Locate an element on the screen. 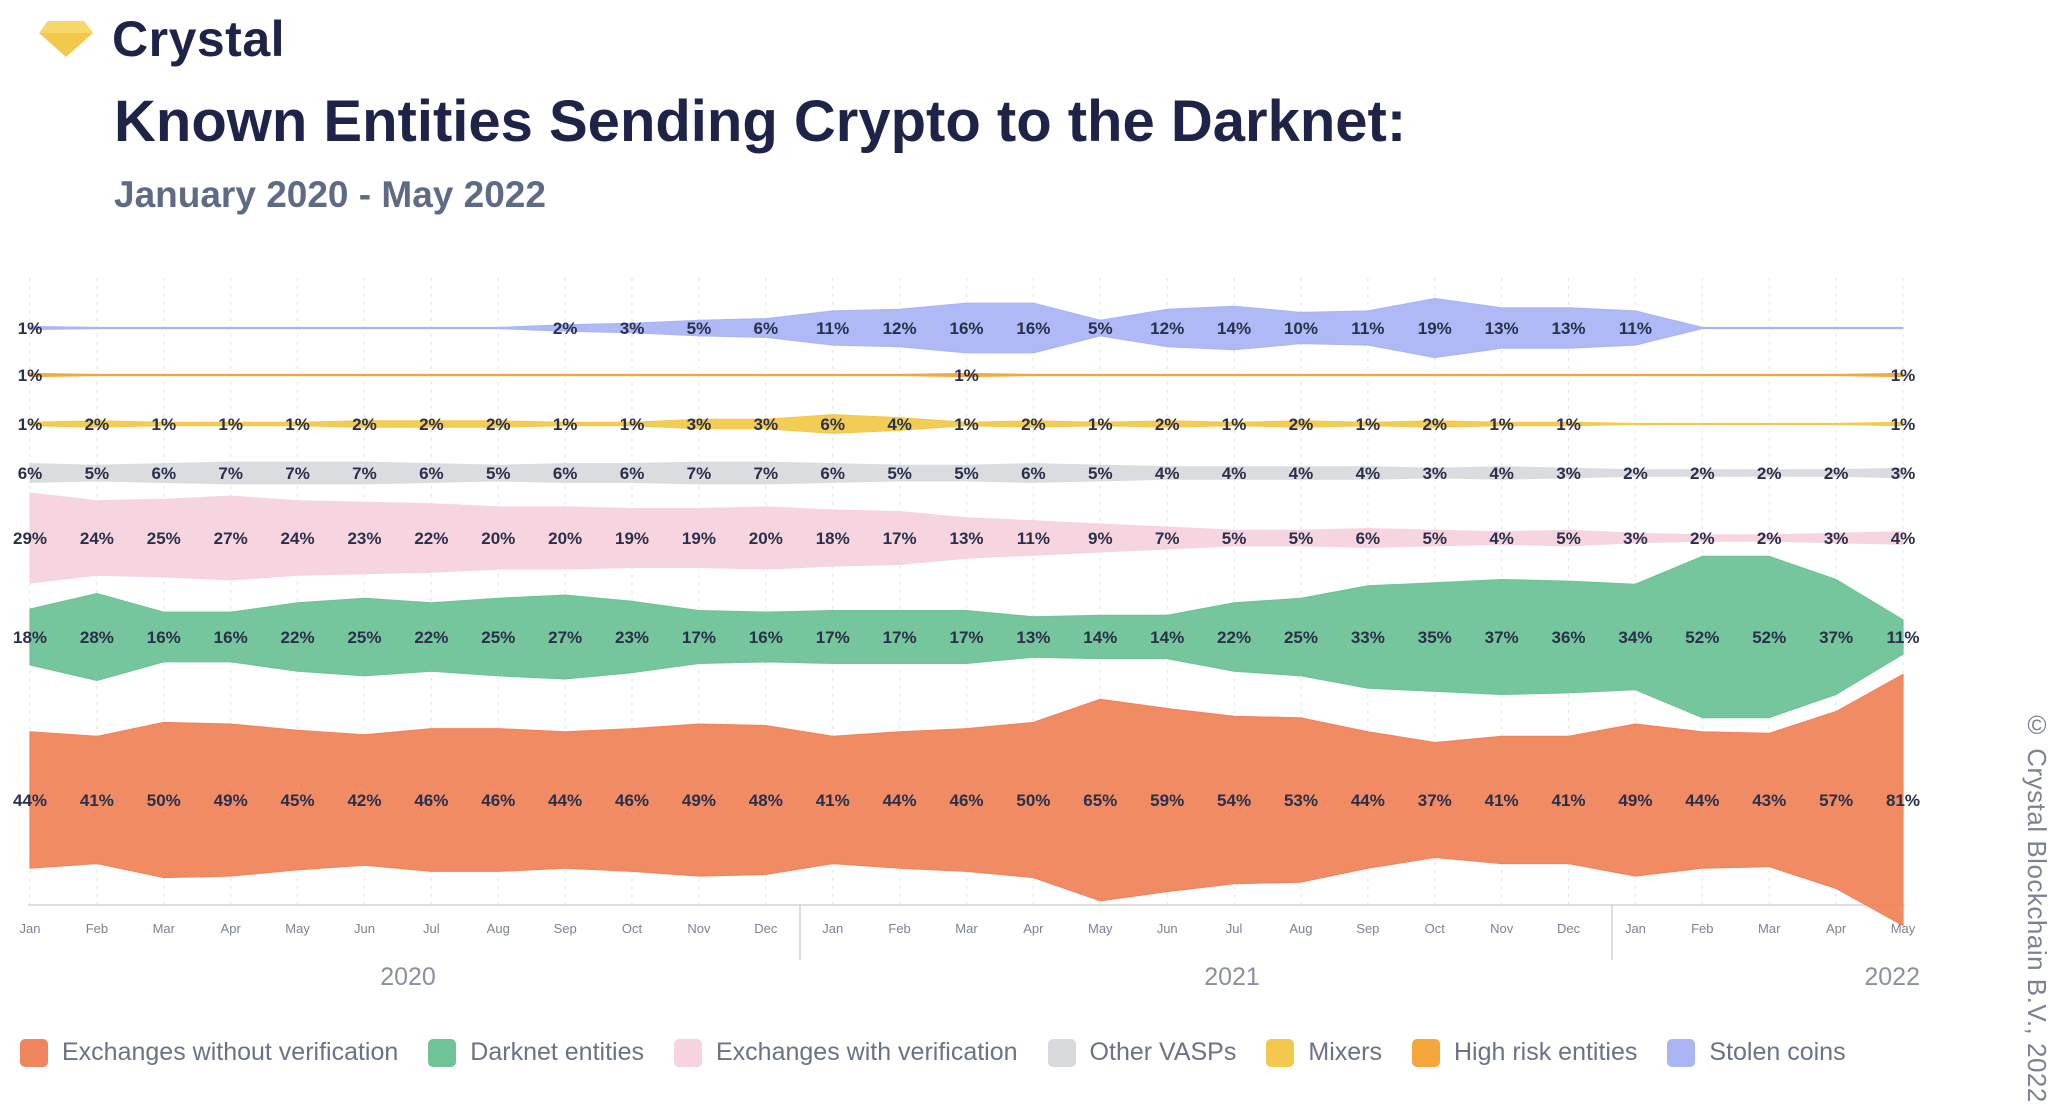  data-label: 12% is located at coordinates (1167, 328).